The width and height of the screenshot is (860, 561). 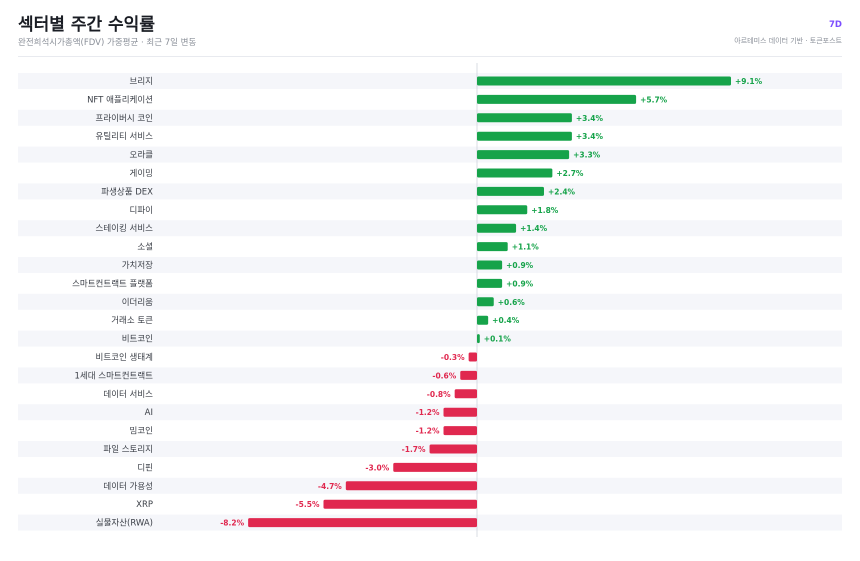 I want to click on value-label: +1.4%, so click(x=534, y=228).